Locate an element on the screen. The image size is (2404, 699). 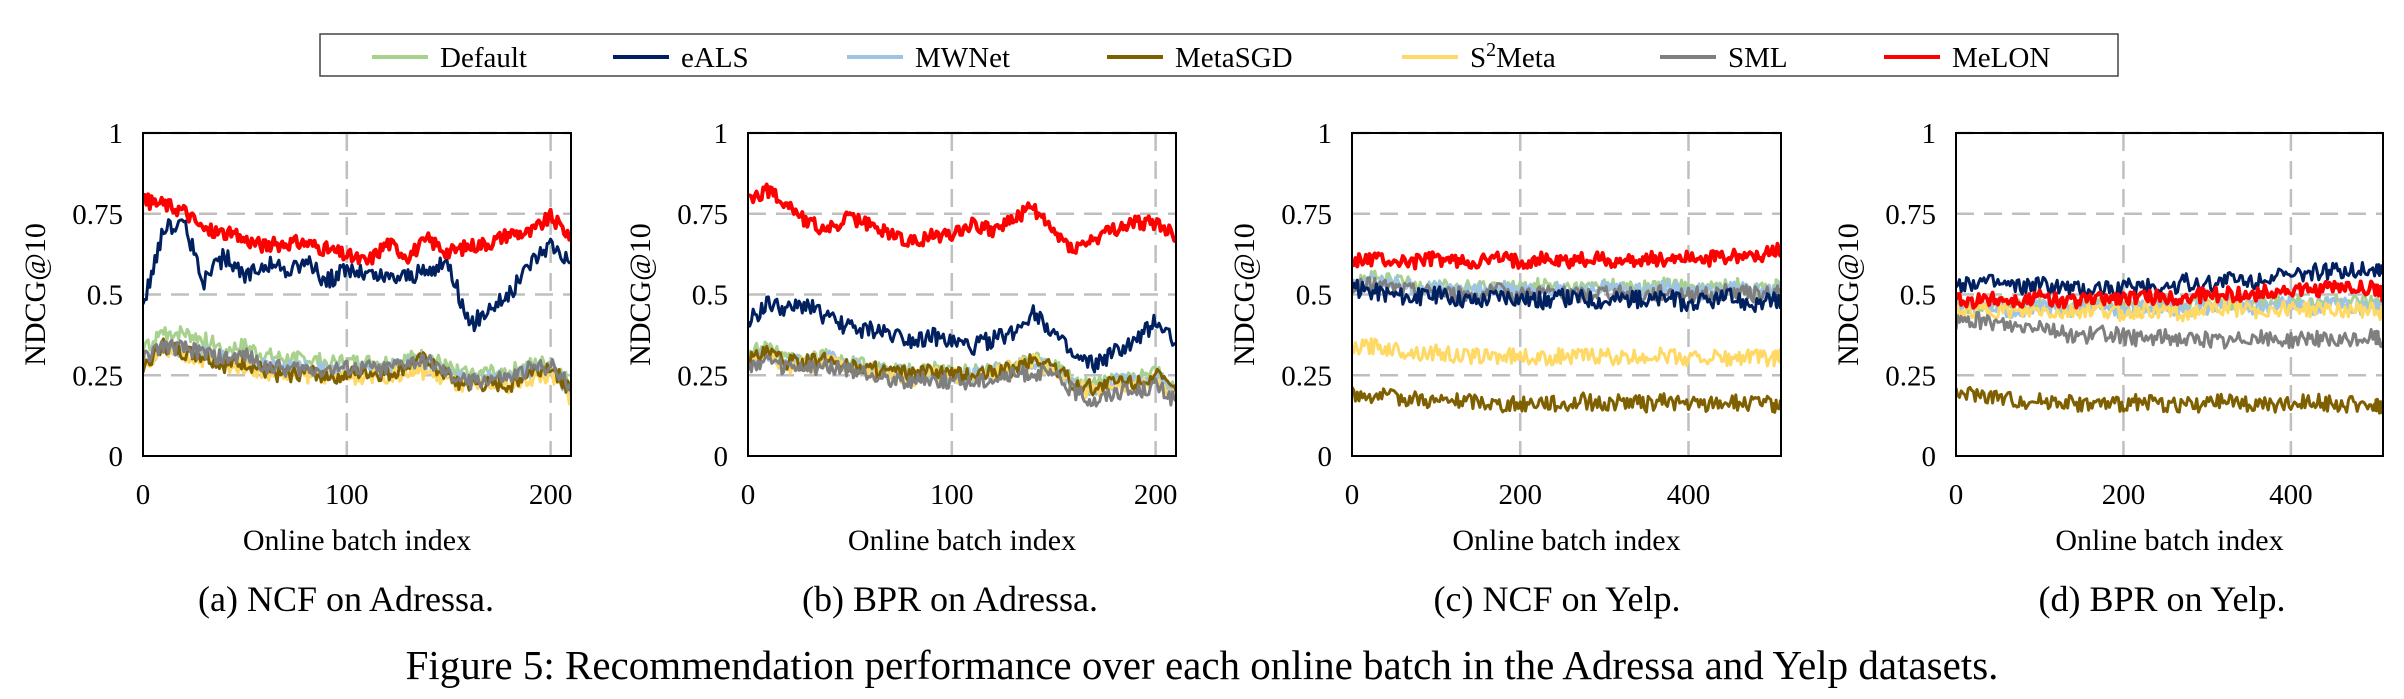
legend-item-melon: MeLON is located at coordinates (1967, 58).